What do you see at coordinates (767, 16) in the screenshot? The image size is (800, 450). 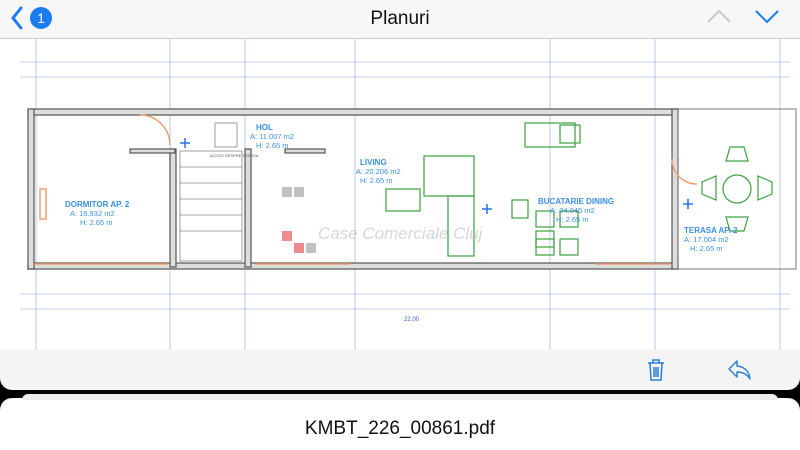 I see `chevron-down-icon` at bounding box center [767, 16].